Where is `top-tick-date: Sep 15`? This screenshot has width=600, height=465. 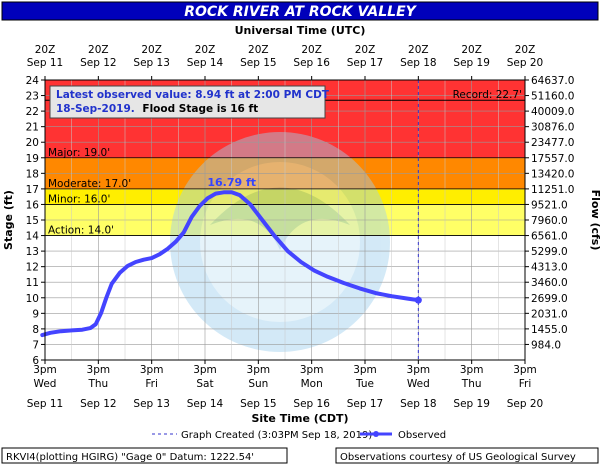
top-tick-date: Sep 15 is located at coordinates (258, 63).